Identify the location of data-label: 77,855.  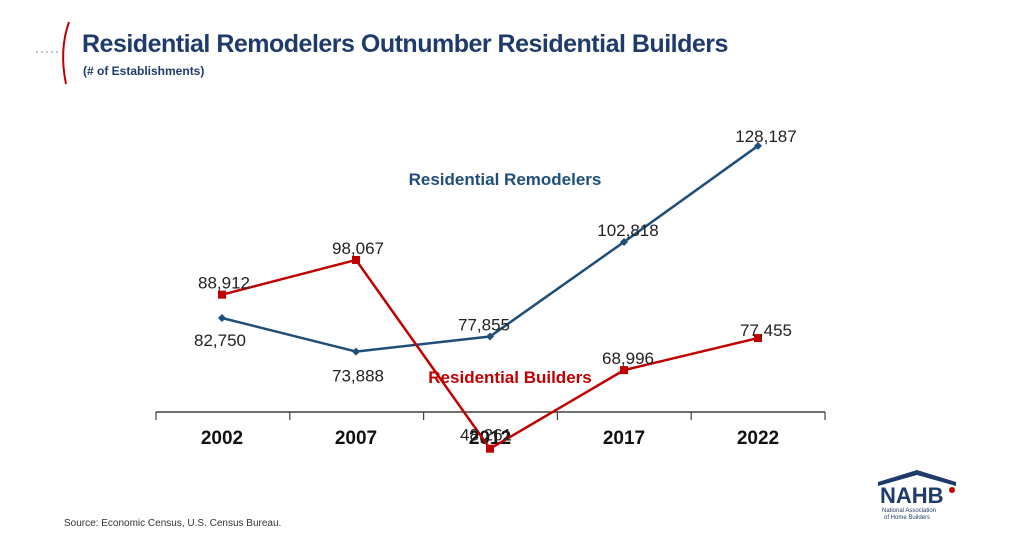
(484, 325).